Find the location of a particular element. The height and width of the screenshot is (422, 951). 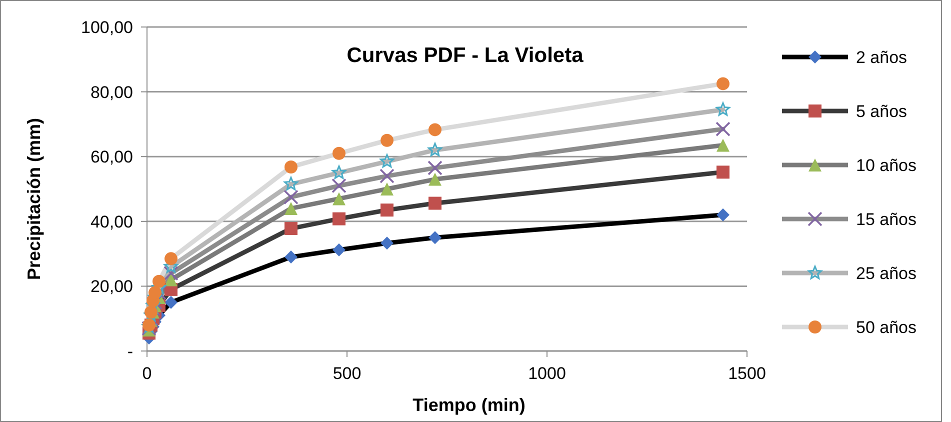

x-axis-title: Tiempo (min) is located at coordinates (469, 405).